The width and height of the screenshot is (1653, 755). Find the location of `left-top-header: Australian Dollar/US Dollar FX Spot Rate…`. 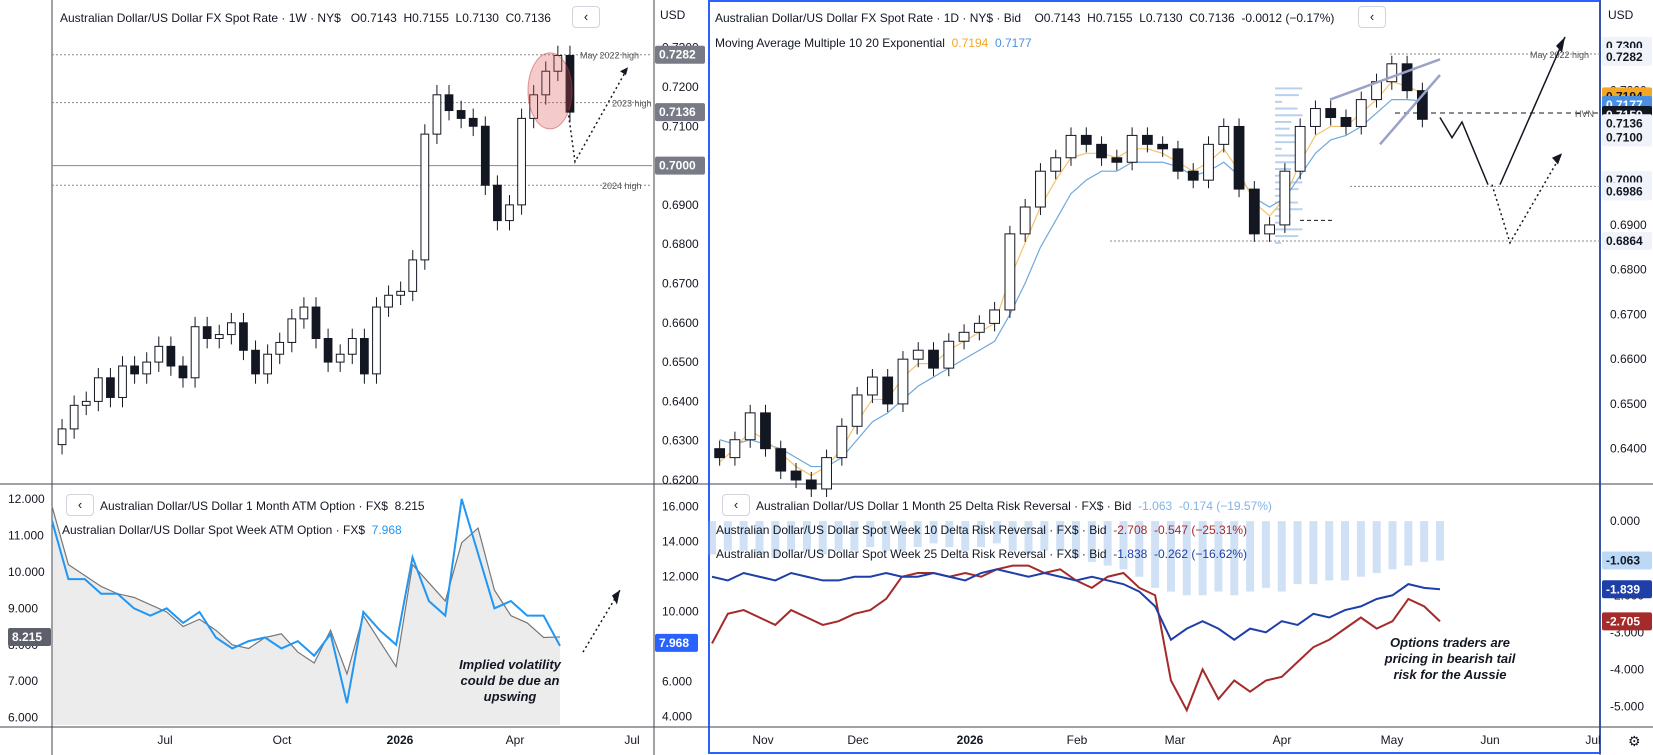

left-top-header: Australian Dollar/US Dollar FX Spot Rate… is located at coordinates (305, 18).